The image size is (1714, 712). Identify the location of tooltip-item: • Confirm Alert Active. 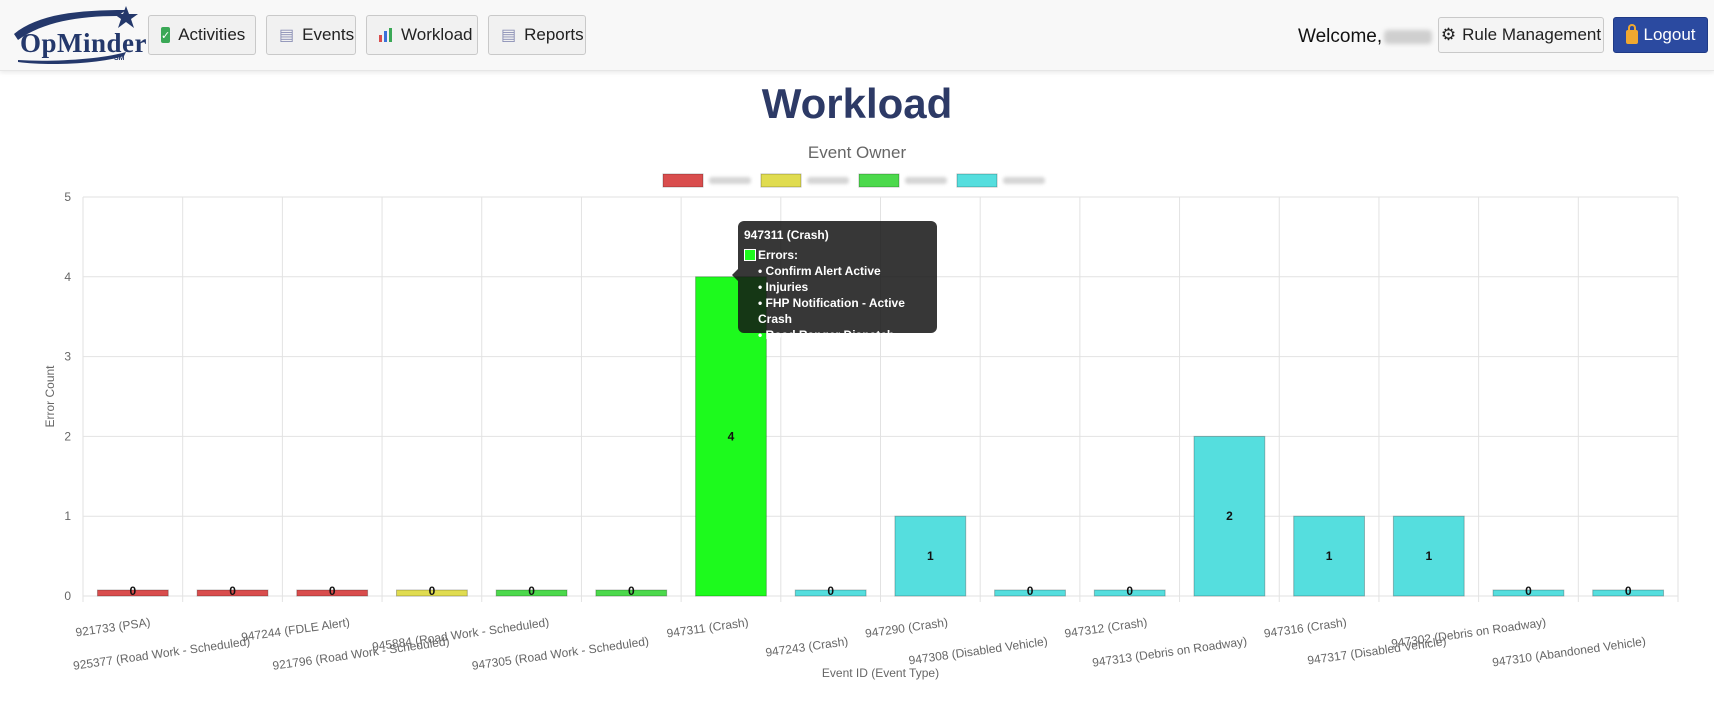
(819, 271).